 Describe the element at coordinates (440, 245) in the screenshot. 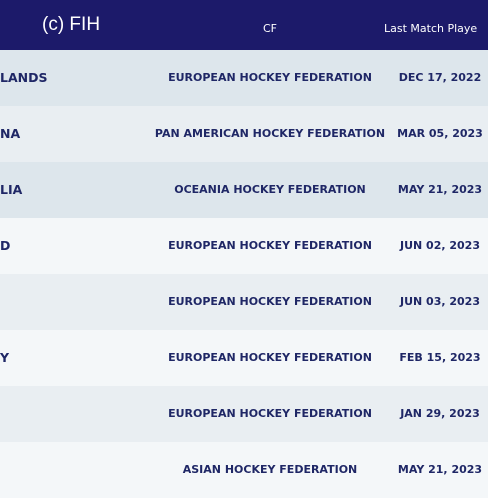

I see `cell-date: JUN 02, 2023` at that location.